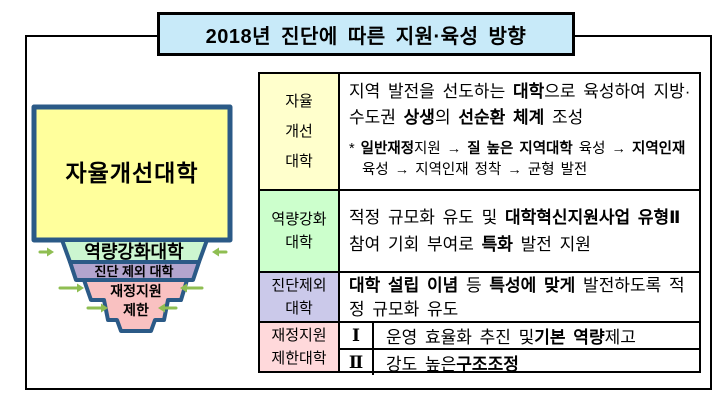 This screenshot has width=725, height=403. I want to click on row-main-text: 대학 설립 이념 등 특성에 맞게 발전하도록 적정 규모화 유도, so click(517, 297).